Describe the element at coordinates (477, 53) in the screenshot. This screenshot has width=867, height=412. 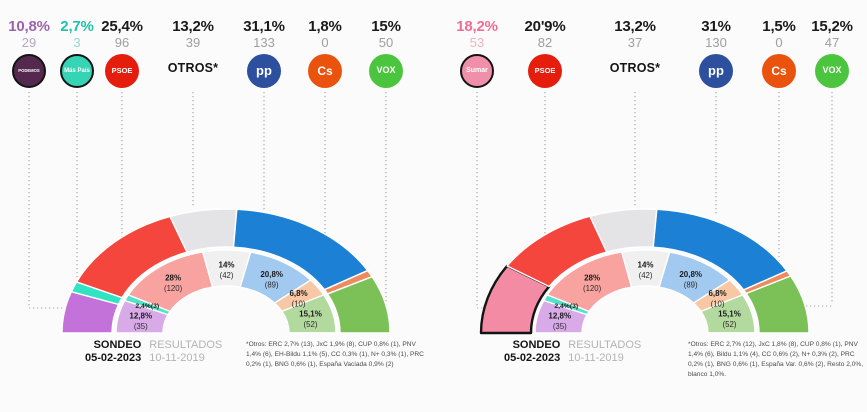
I see `party-header-sumar: 18,2% 53 Sumar` at that location.